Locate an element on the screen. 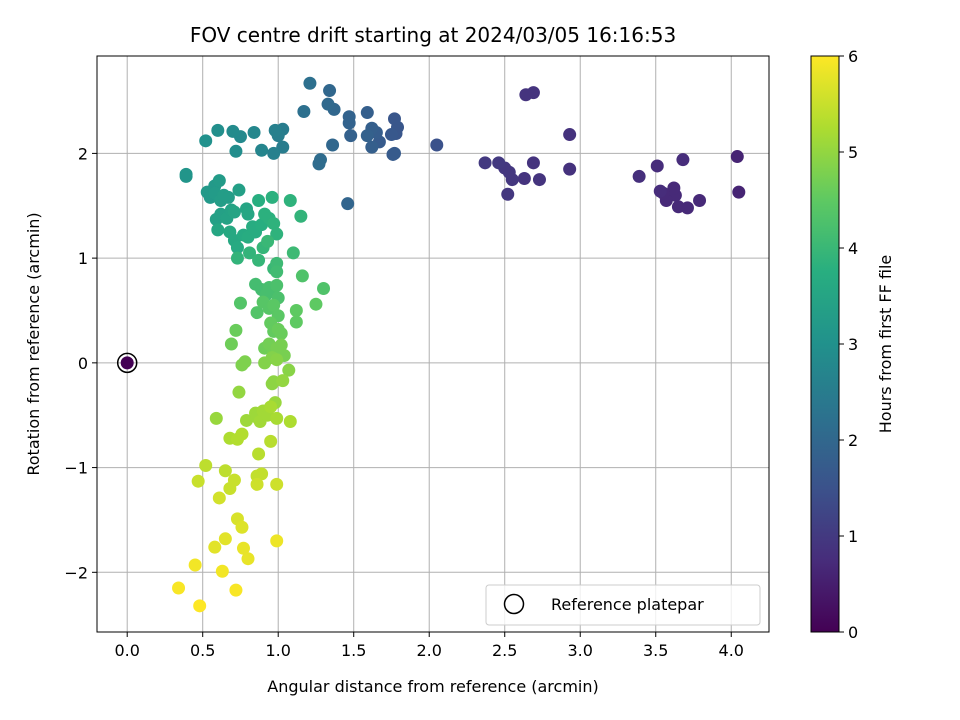  colorbar-tick-label: 4 is located at coordinates (853, 248).